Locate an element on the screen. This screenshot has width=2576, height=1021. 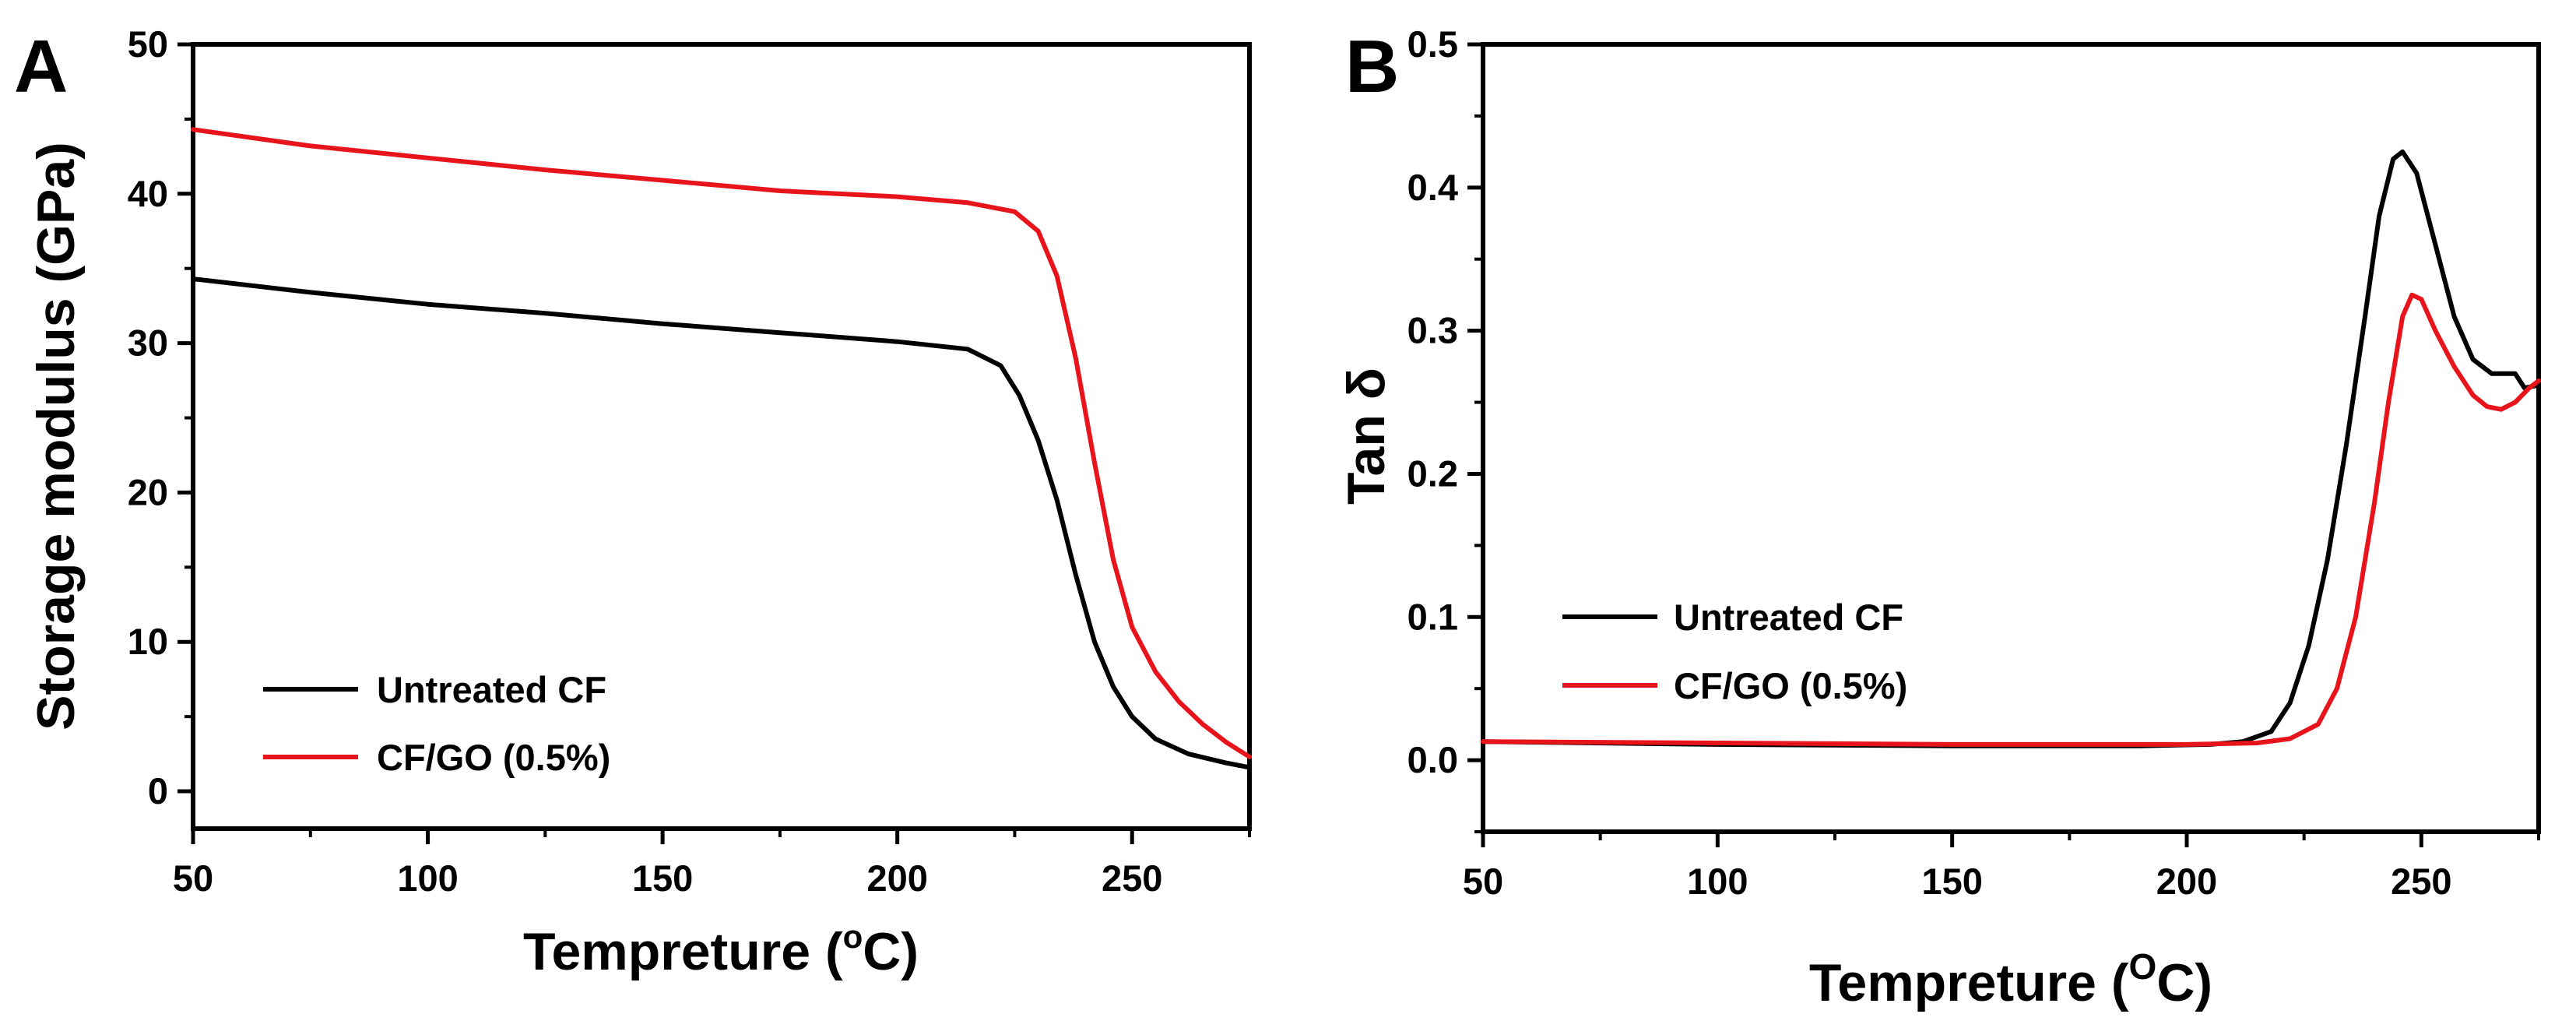
panel-a-x-axis-label: Tempreture (oC) is located at coordinates (721, 949).